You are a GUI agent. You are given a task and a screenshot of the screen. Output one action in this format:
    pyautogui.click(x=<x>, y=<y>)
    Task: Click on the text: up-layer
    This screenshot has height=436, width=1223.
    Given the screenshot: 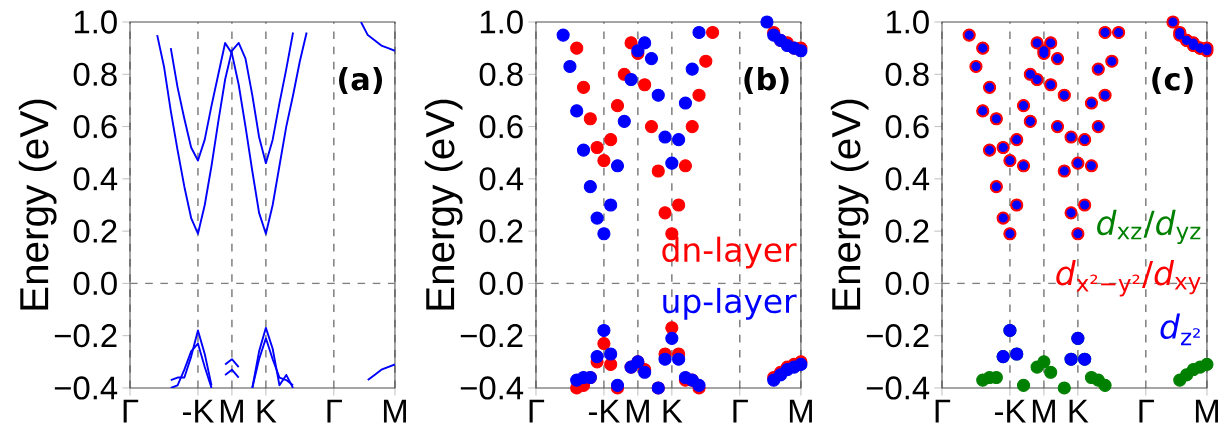 What is the action you would take?
    pyautogui.click(x=730, y=303)
    